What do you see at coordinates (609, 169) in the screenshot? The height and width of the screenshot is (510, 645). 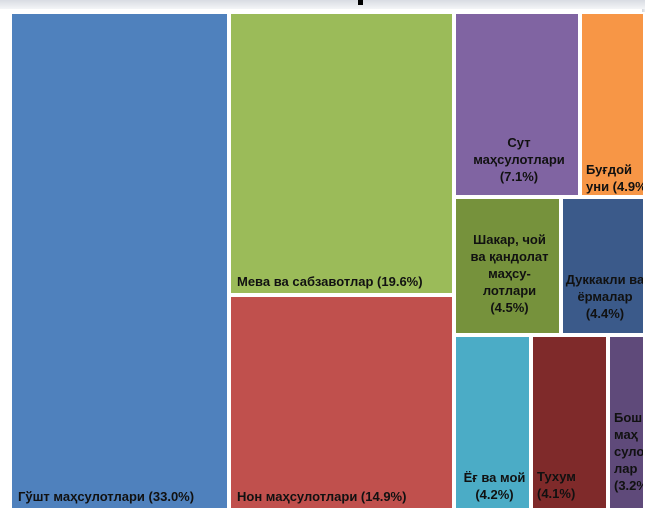 I see `tile-label-line: Буғдой` at bounding box center [609, 169].